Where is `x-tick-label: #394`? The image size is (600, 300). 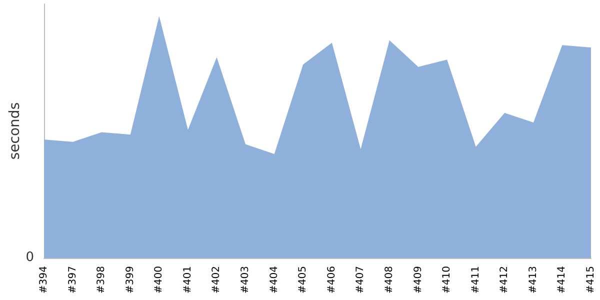 x-tick-label: #394 is located at coordinates (44, 280).